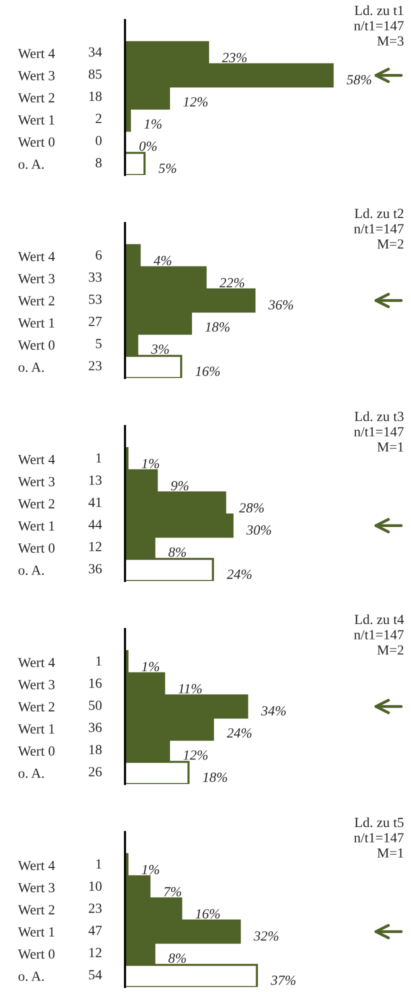 Image resolution: width=411 pixels, height=992 pixels. I want to click on text: Ld. zu t4, so click(379, 619).